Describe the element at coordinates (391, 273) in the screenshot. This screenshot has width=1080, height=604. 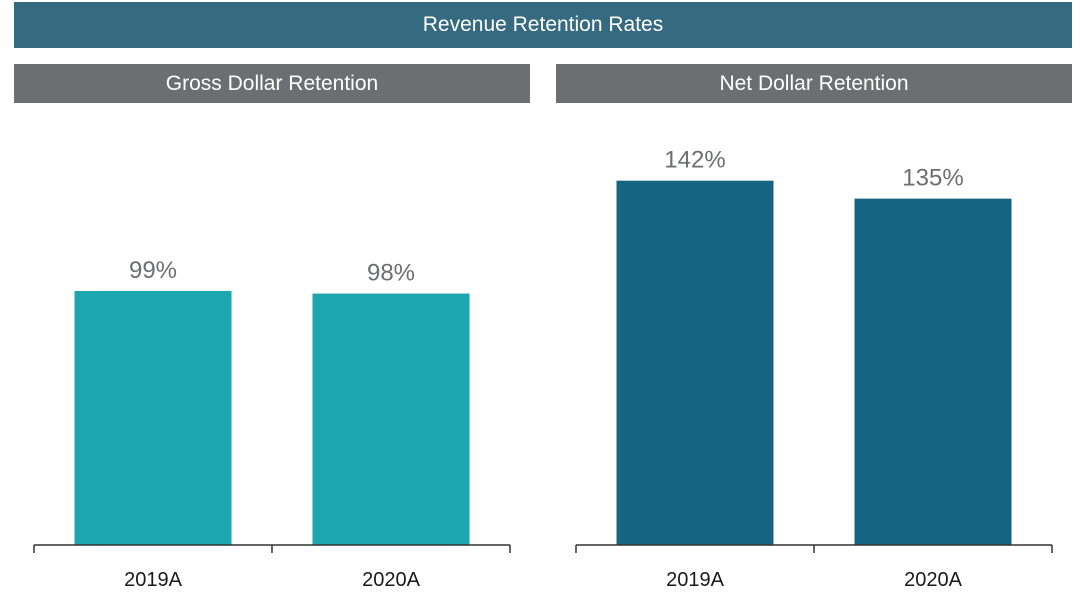
I see `gross-value-label-2020A: 98%` at that location.